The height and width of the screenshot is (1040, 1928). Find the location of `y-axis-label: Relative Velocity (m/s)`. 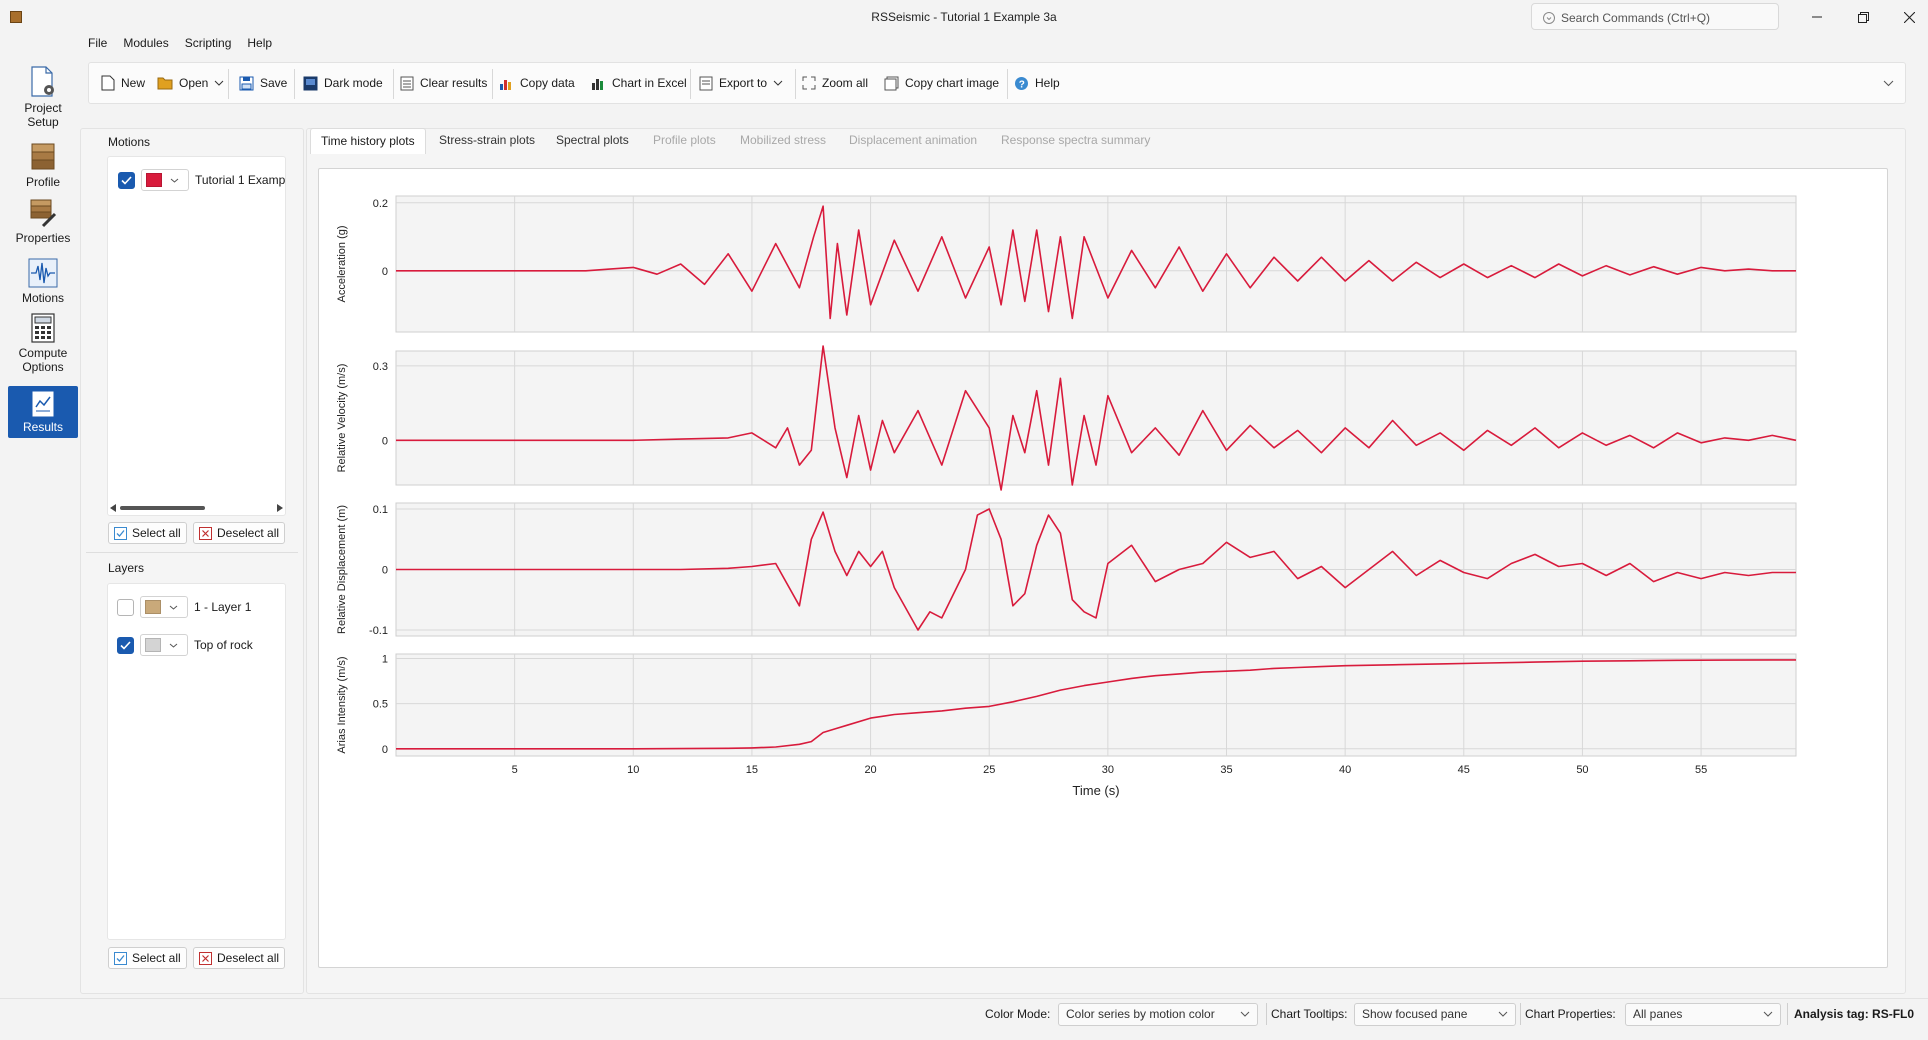

y-axis-label: Relative Velocity (m/s) is located at coordinates (342, 418).